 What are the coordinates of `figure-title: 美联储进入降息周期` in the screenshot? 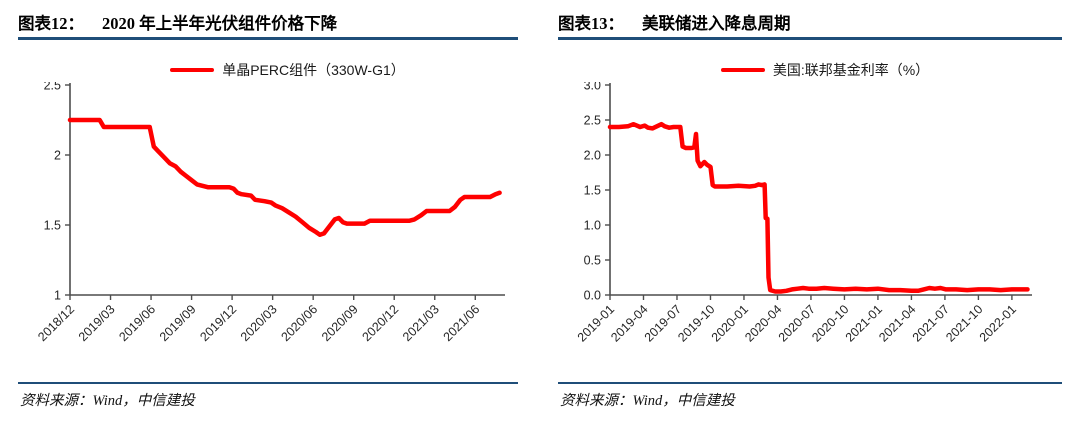 It's located at (716, 23).